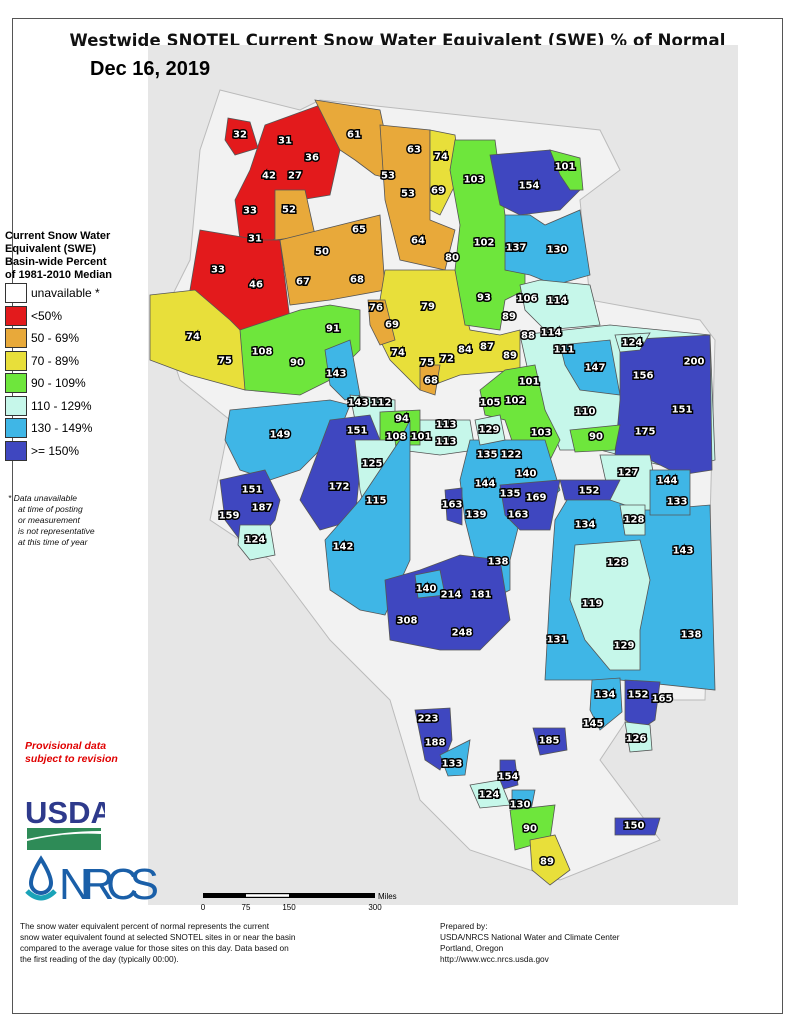  I want to click on basin-value-label: 131, so click(557, 640).